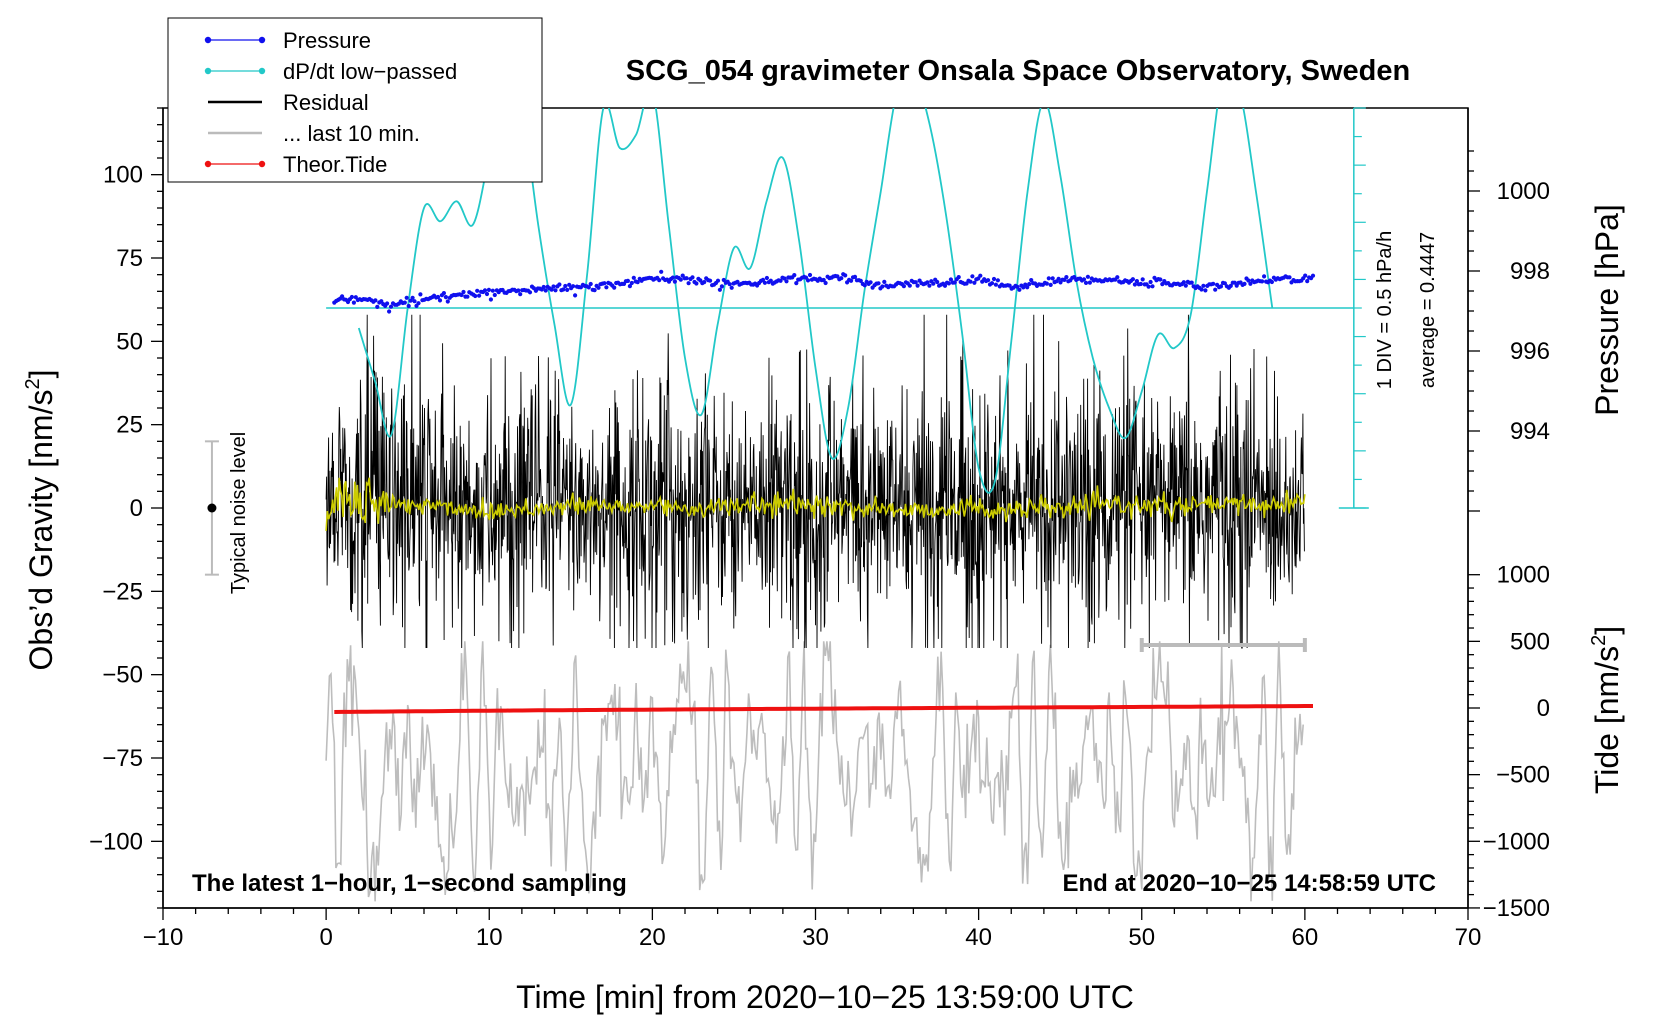 This screenshot has height=1020, width=1660. I want to click on pressure-axis-title: Pressure [hPa], so click(1607, 310).